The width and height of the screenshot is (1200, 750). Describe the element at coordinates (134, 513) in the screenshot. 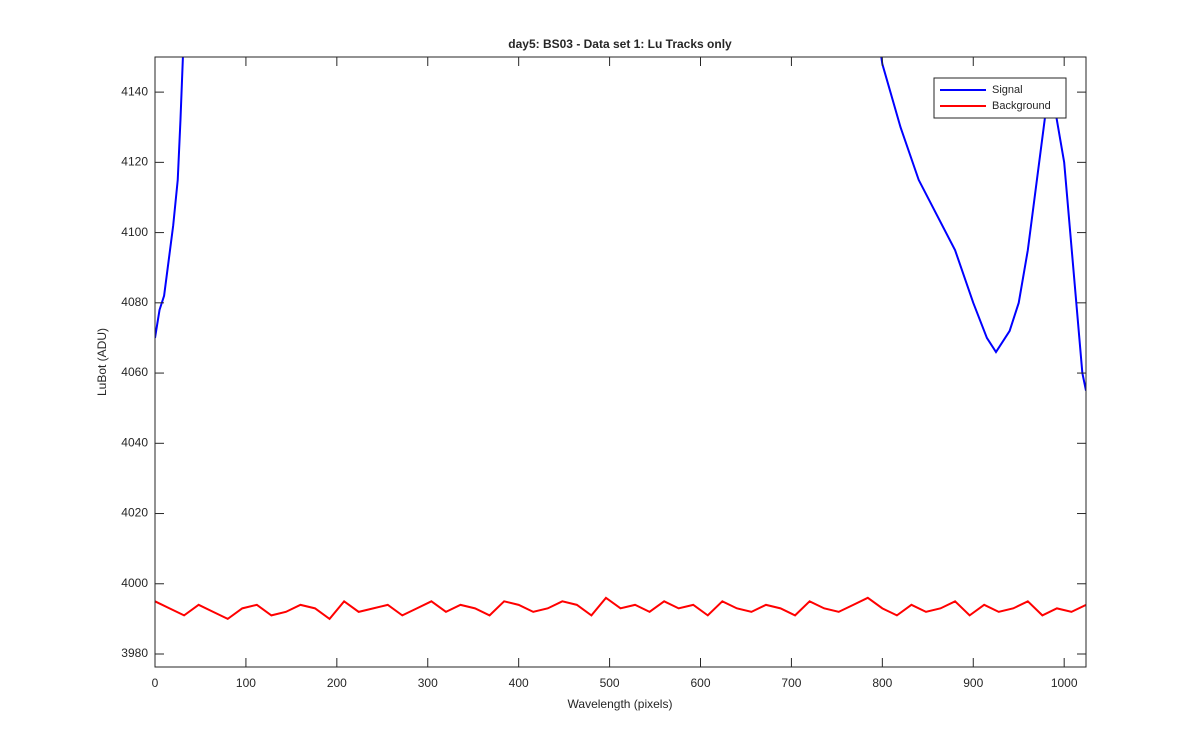

I see `y-tick-label: 4020` at that location.